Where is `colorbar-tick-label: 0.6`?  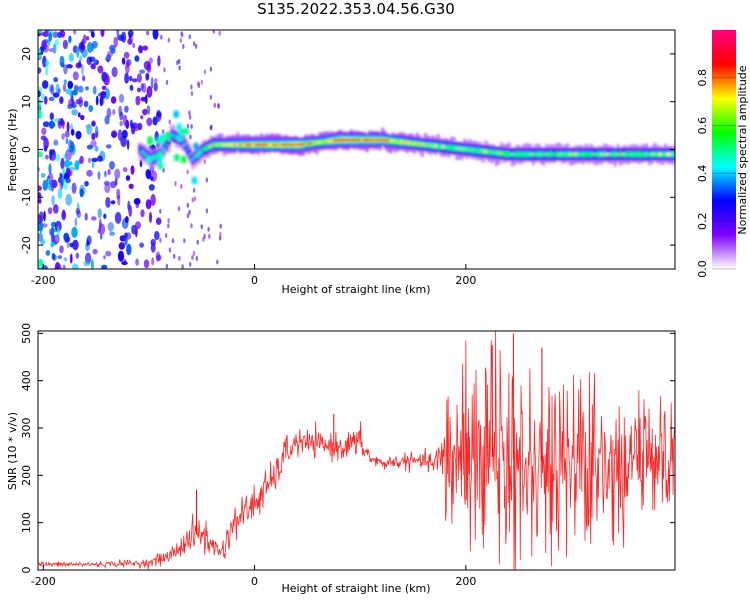
colorbar-tick-label: 0.6 is located at coordinates (702, 126).